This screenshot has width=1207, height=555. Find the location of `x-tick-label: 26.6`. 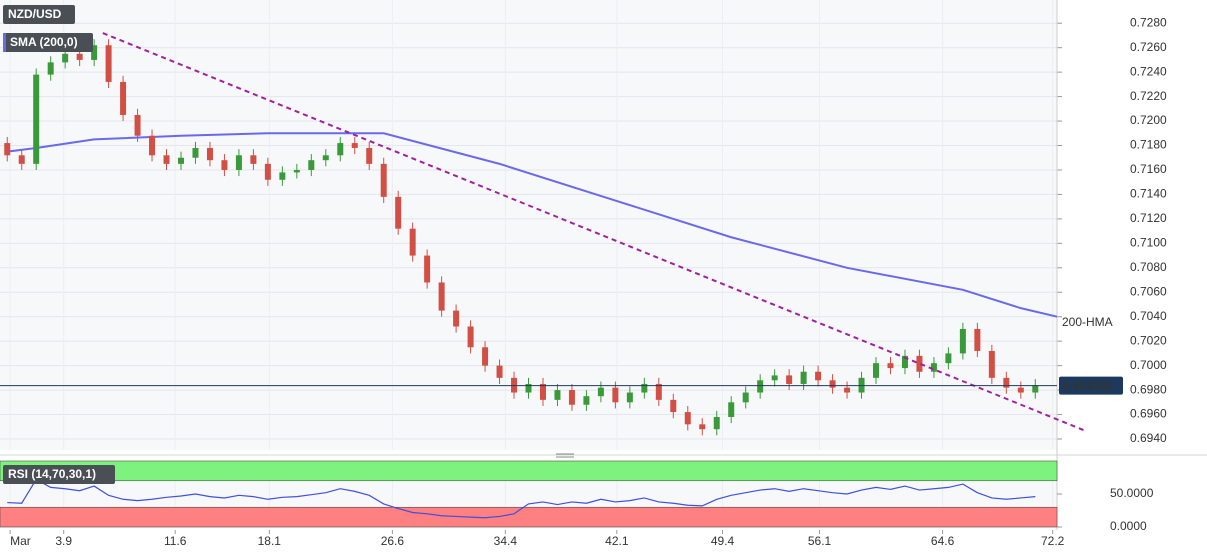

x-tick-label: 26.6 is located at coordinates (393, 541).